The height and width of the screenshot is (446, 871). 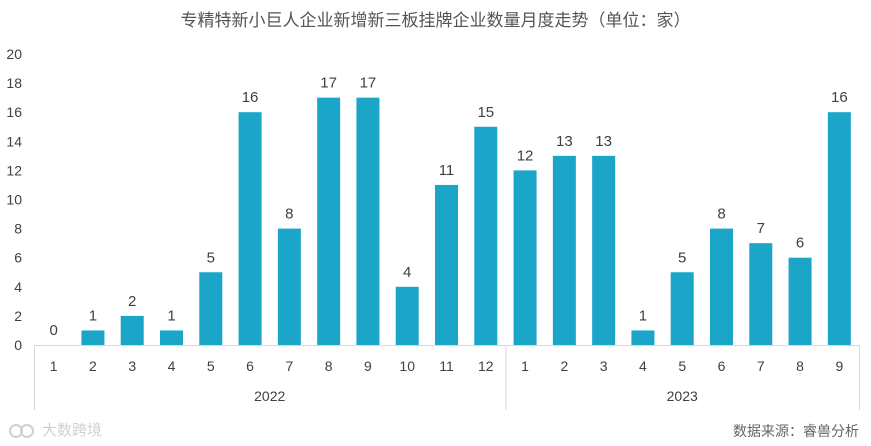 What do you see at coordinates (72, 430) in the screenshot?
I see `watermark-text: 大数跨境` at bounding box center [72, 430].